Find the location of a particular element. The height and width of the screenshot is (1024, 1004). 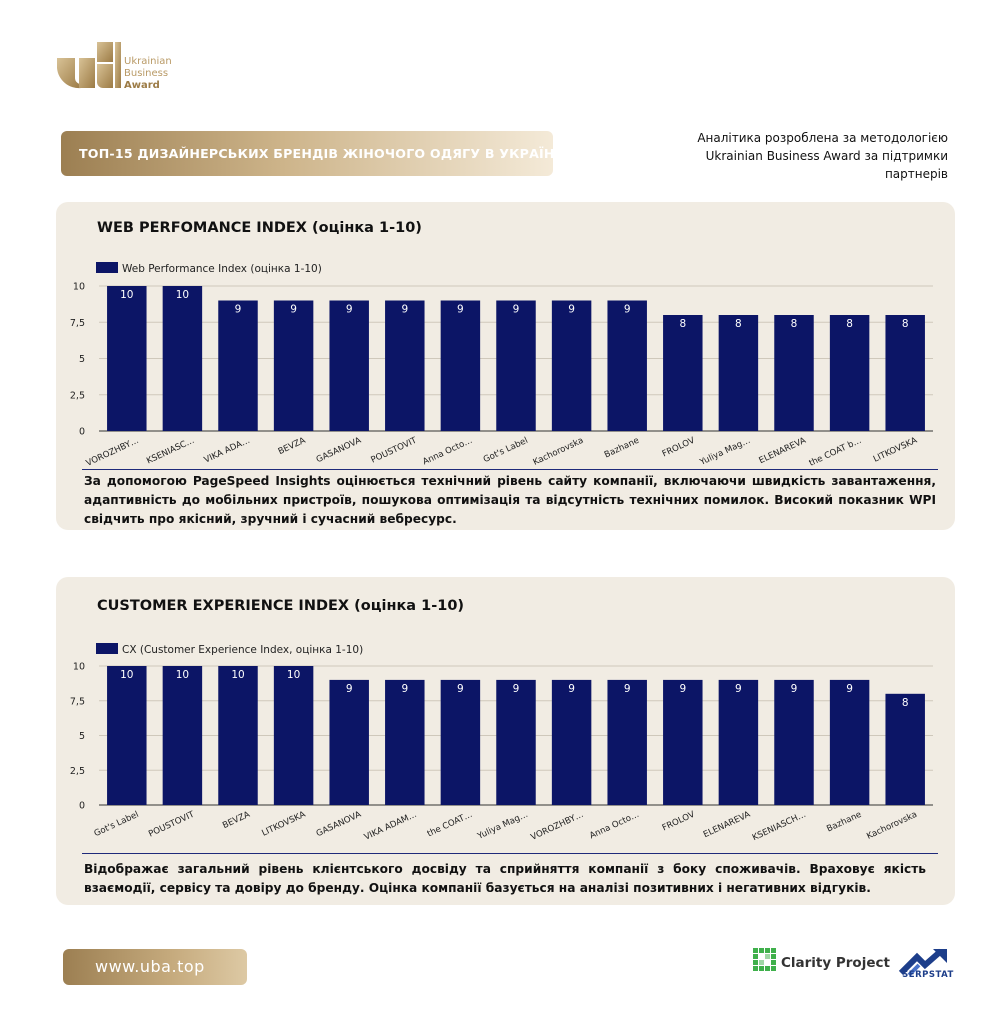

cx-x-tick-label: FROLOV is located at coordinates (679, 822).